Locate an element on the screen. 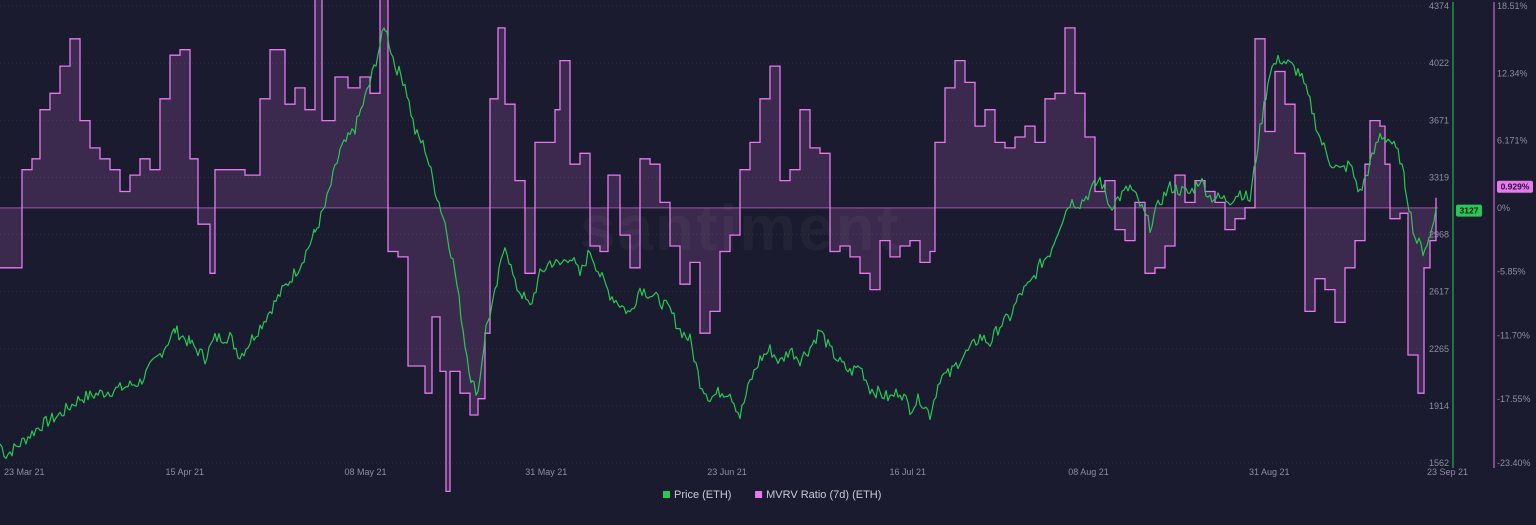 This screenshot has height=525, width=1536. price-axis-tick: 2968 is located at coordinates (1439, 235).